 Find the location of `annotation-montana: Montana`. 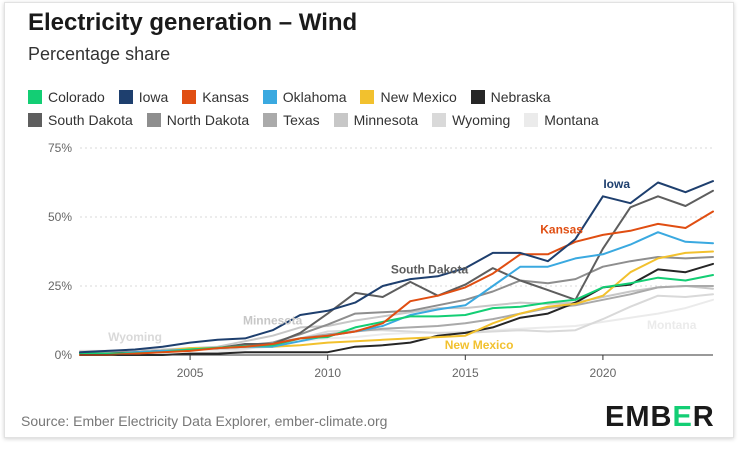

annotation-montana: Montana is located at coordinates (672, 325).